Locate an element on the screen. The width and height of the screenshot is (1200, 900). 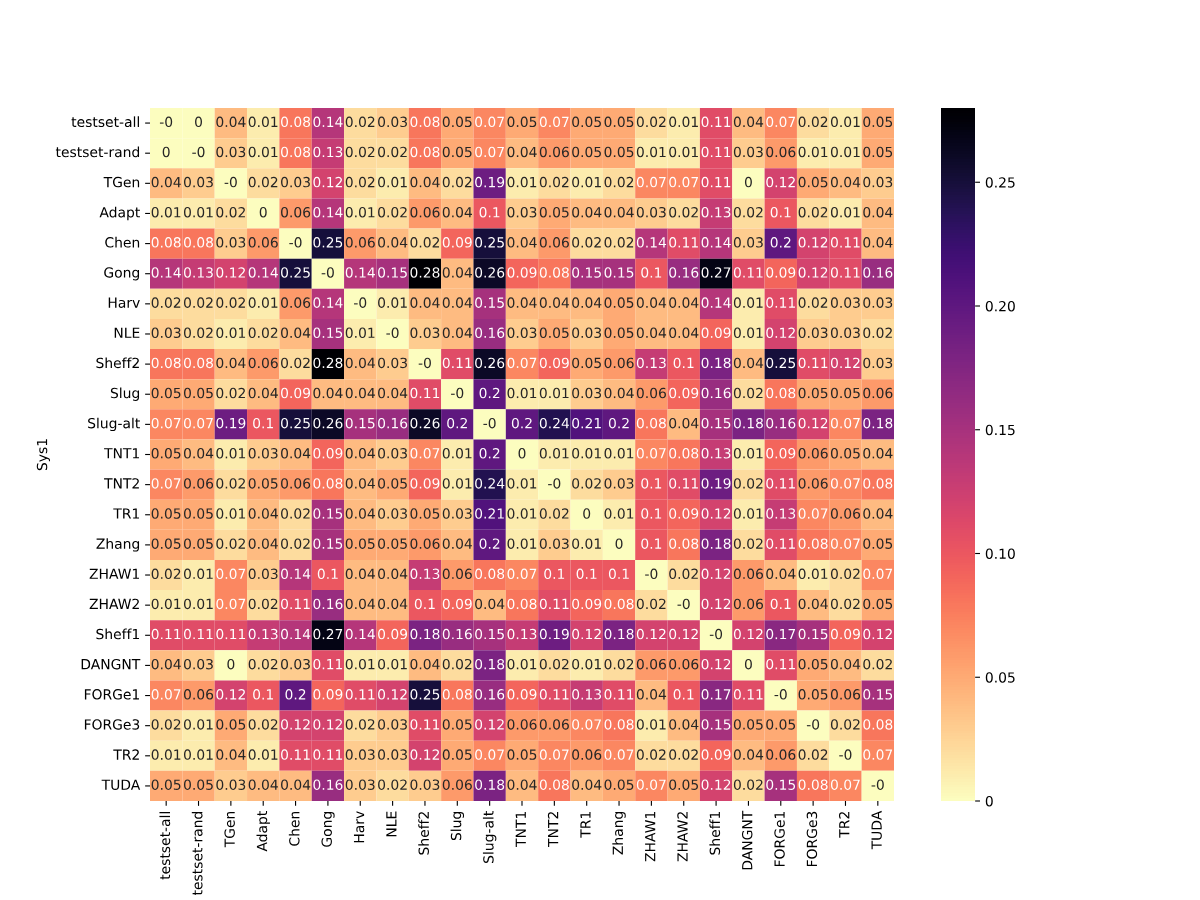
data-label: 0.16 is located at coordinates (716, 393).